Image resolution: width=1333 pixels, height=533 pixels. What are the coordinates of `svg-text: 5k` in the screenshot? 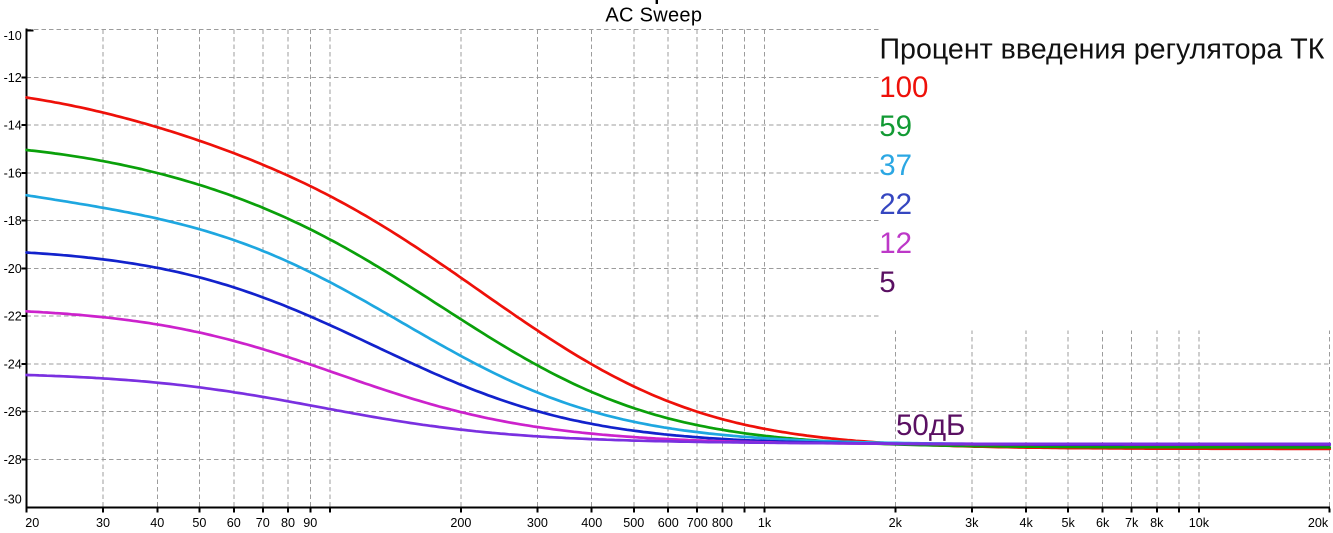 It's located at (1069, 523).